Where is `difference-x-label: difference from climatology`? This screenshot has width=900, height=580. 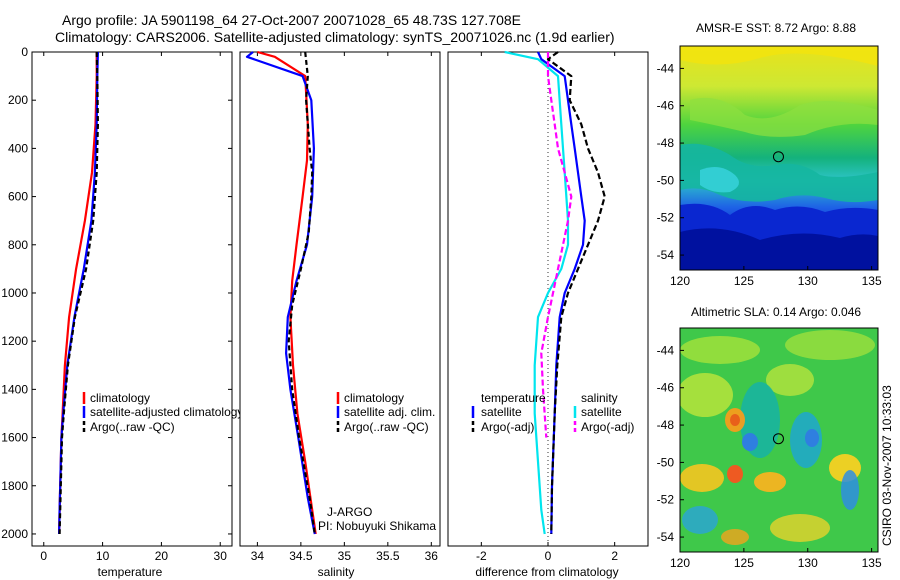 difference-x-label: difference from climatology is located at coordinates (546, 572).